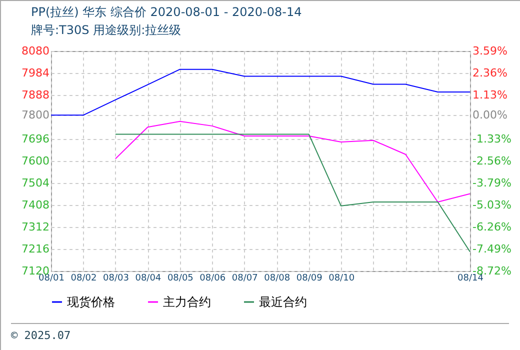  What do you see at coordinates (36, 139) in the screenshot?
I see `y-tick-label: 7696` at bounding box center [36, 139].